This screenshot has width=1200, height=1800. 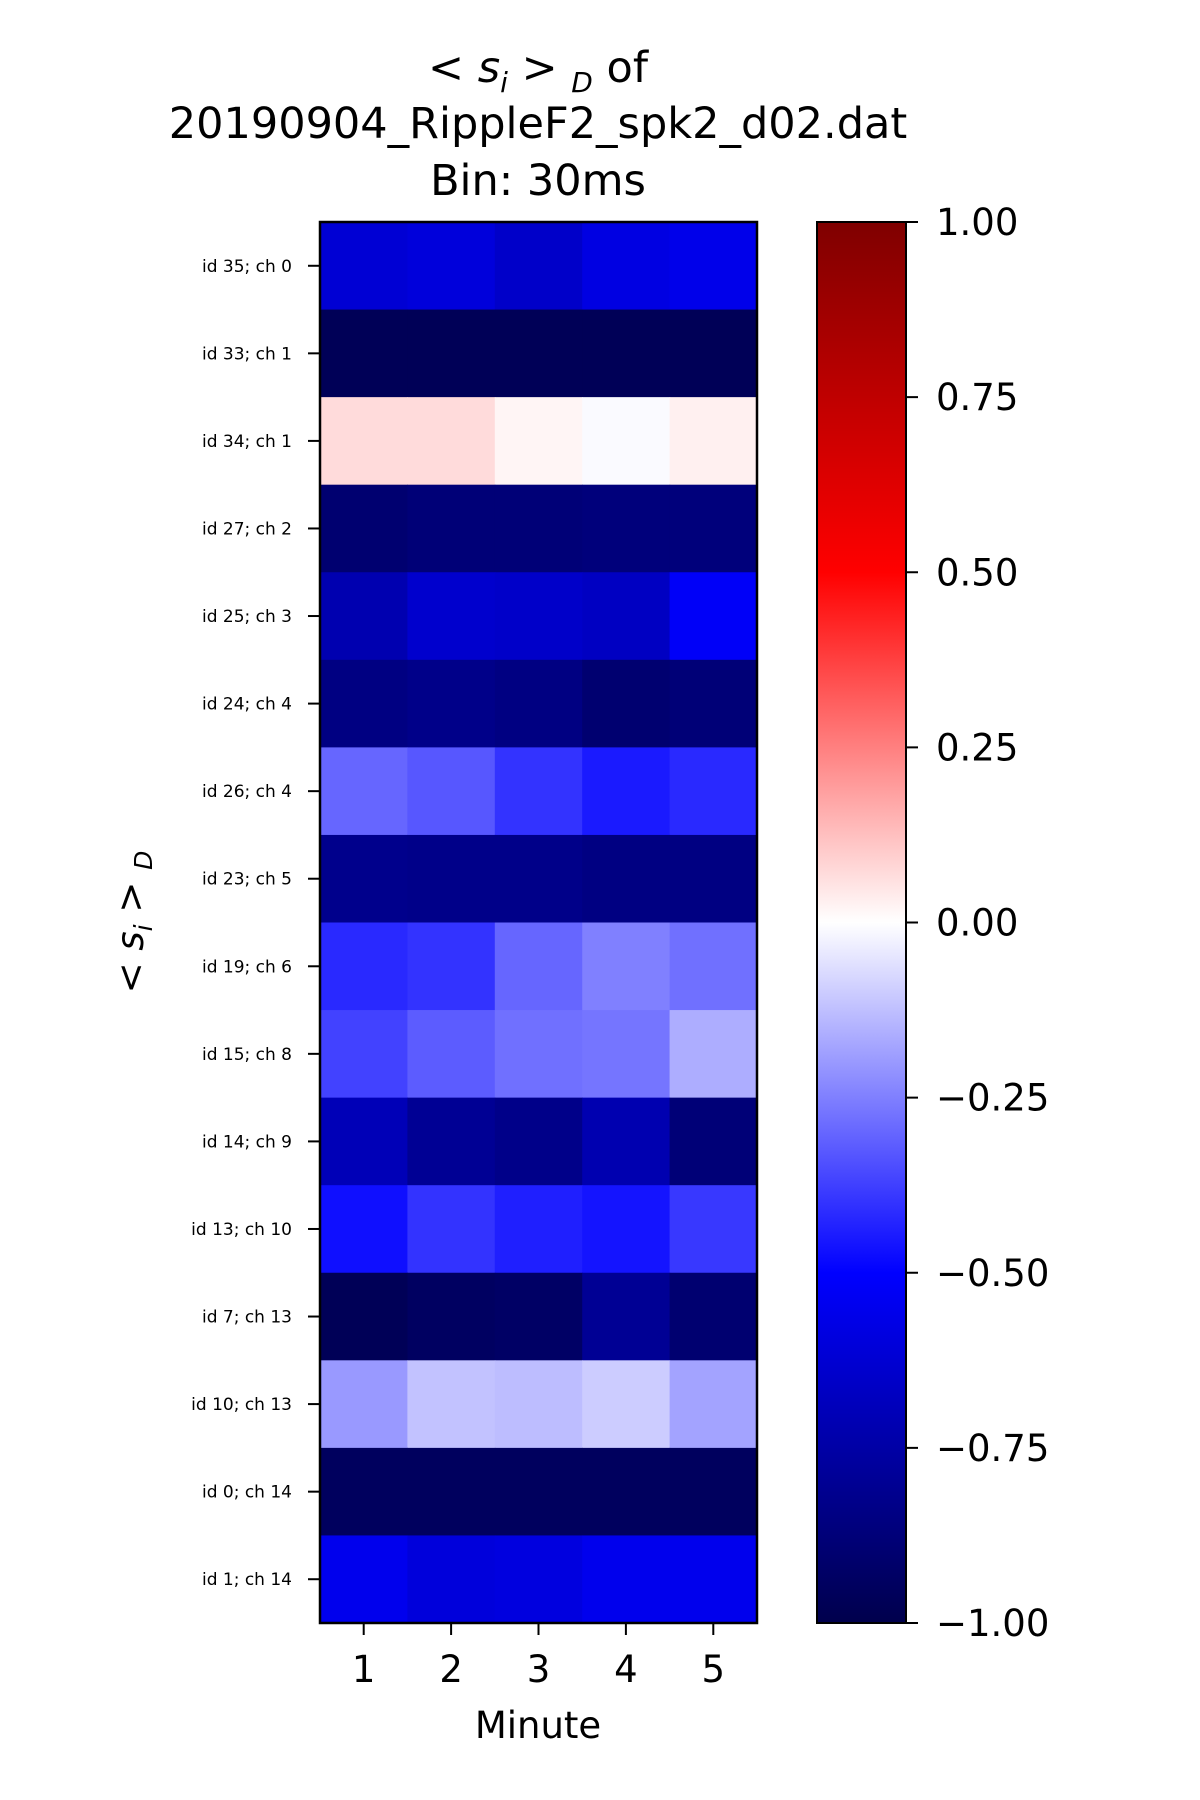 What do you see at coordinates (992, 1623) in the screenshot?
I see `colorbar-tick-label: −1.00` at bounding box center [992, 1623].